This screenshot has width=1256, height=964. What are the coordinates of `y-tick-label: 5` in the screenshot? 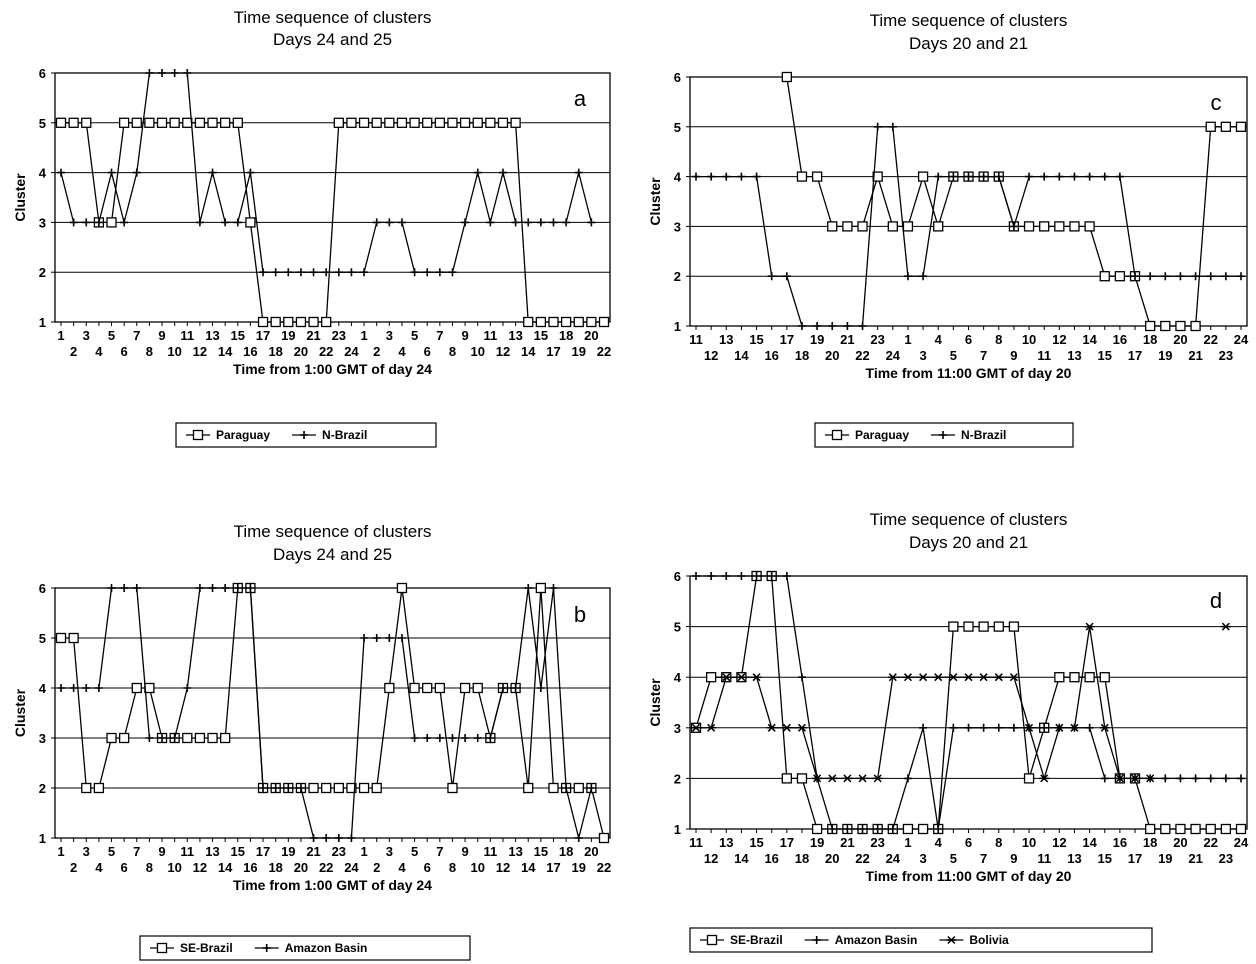 It's located at (42, 638).